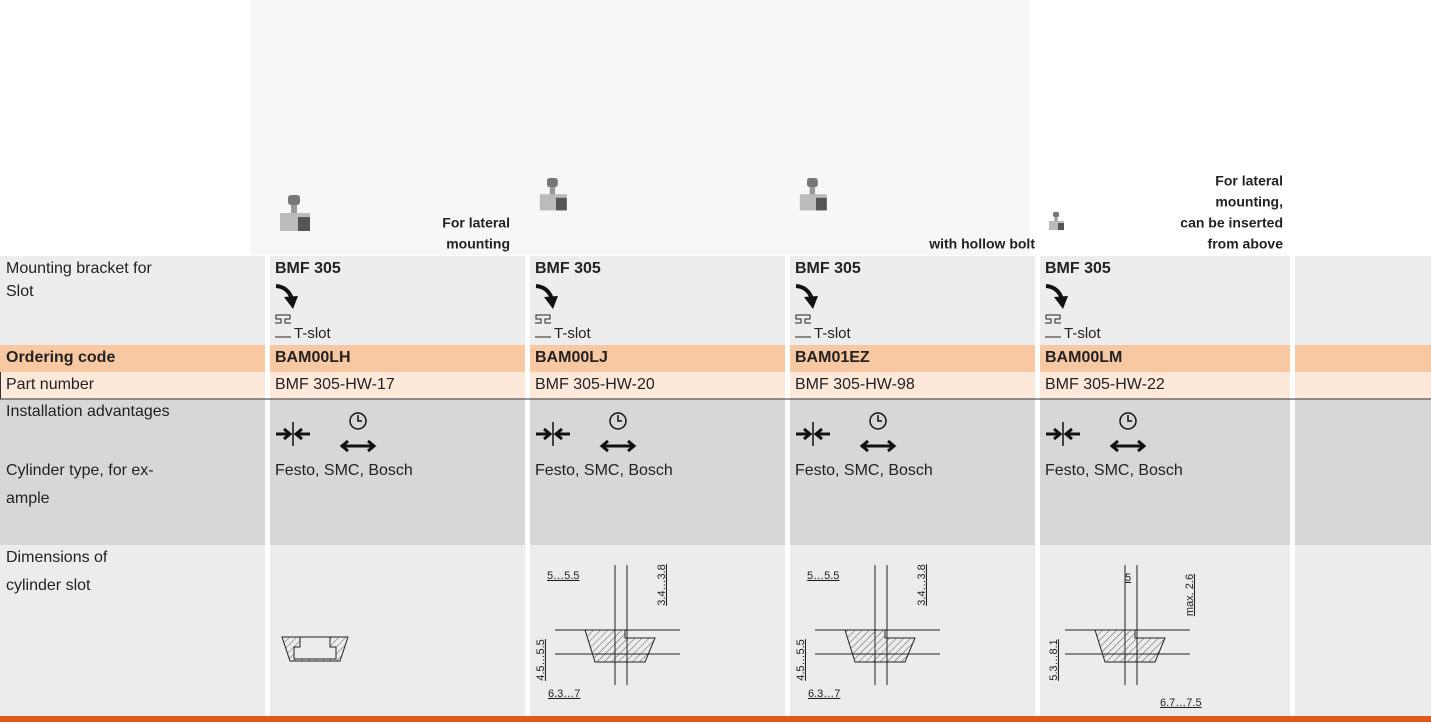  Describe the element at coordinates (88, 411) in the screenshot. I see `row-label: Installation advantages` at that location.